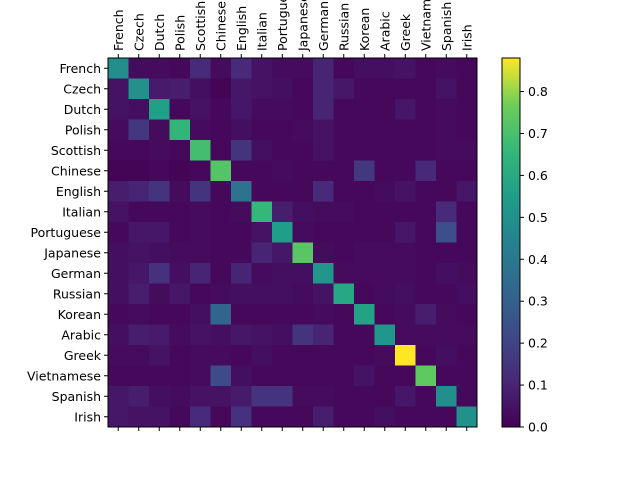 Image resolution: width=640 pixels, height=480 pixels. Describe the element at coordinates (81, 211) in the screenshot. I see `y-tick-label: Italian` at that location.